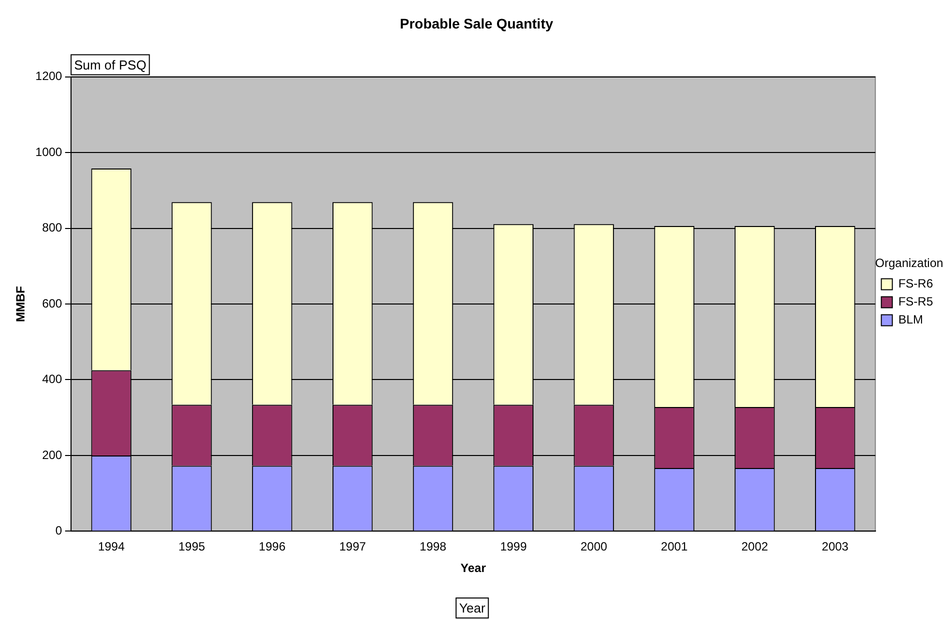 This screenshot has width=943, height=620. I want to click on x-axis-title: Year, so click(473, 568).